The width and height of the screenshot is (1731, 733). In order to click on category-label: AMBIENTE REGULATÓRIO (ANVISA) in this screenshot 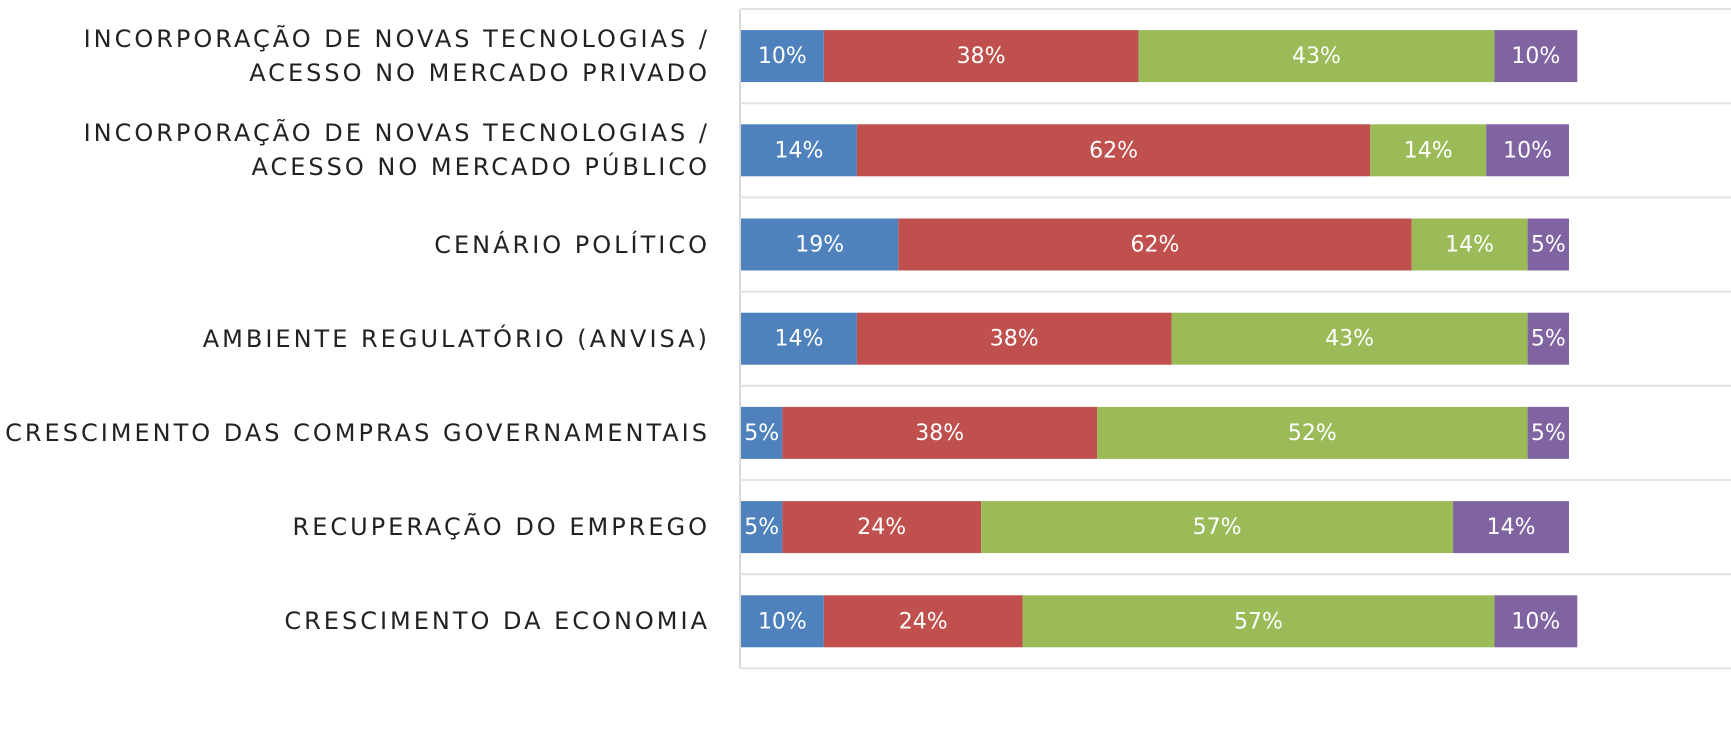, I will do `click(456, 338)`.